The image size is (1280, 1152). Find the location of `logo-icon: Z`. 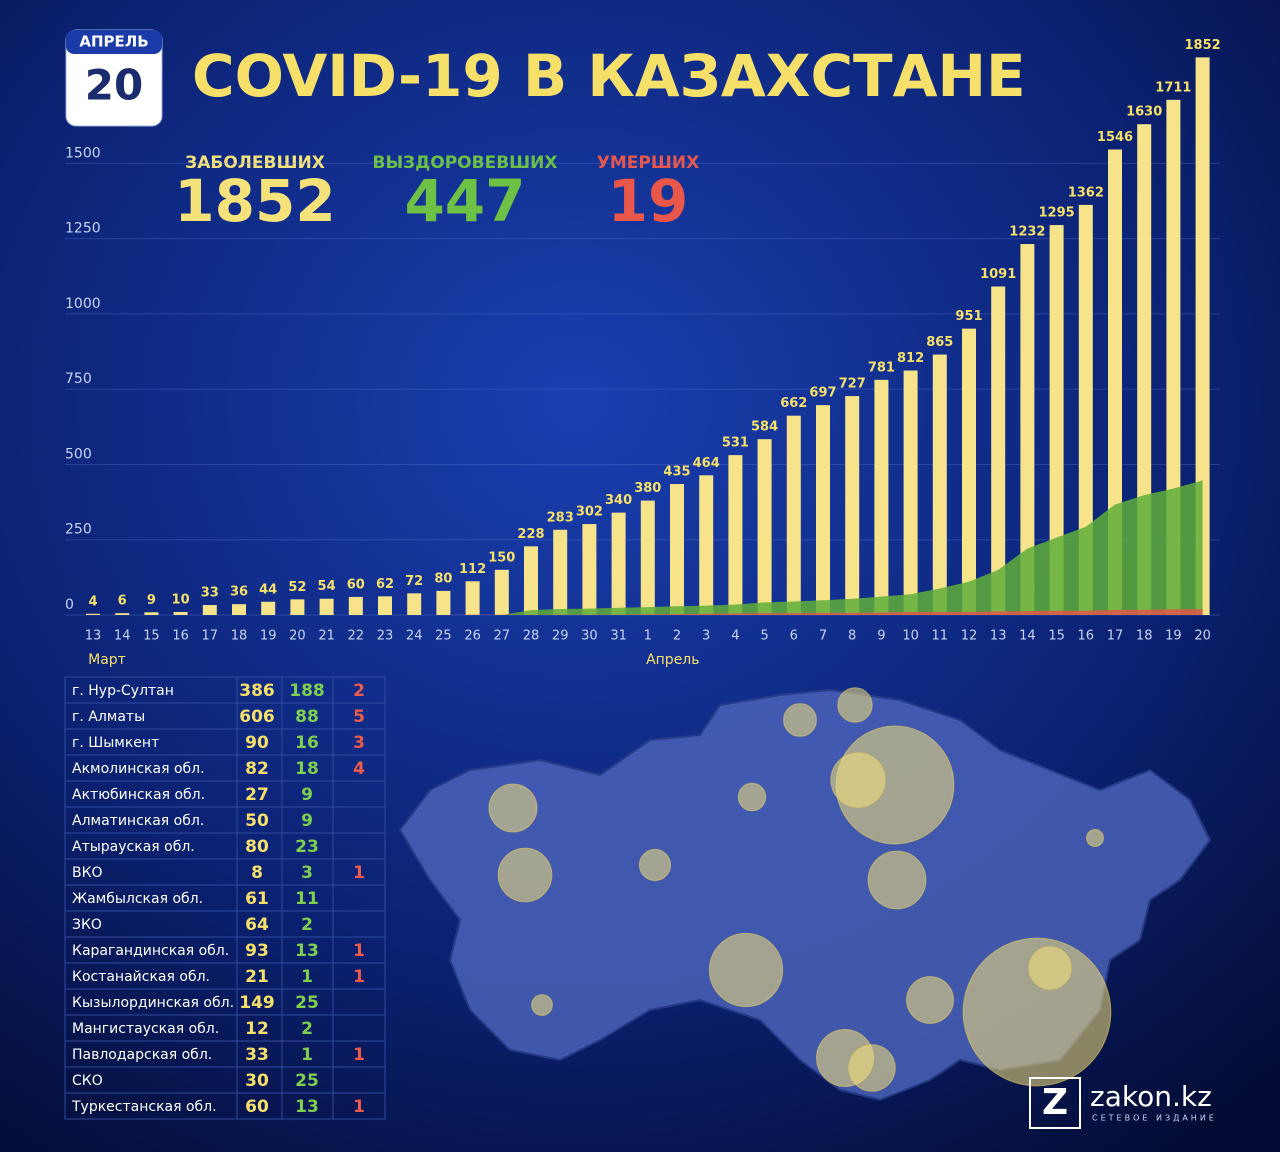

logo-icon: Z is located at coordinates (1055, 1102).